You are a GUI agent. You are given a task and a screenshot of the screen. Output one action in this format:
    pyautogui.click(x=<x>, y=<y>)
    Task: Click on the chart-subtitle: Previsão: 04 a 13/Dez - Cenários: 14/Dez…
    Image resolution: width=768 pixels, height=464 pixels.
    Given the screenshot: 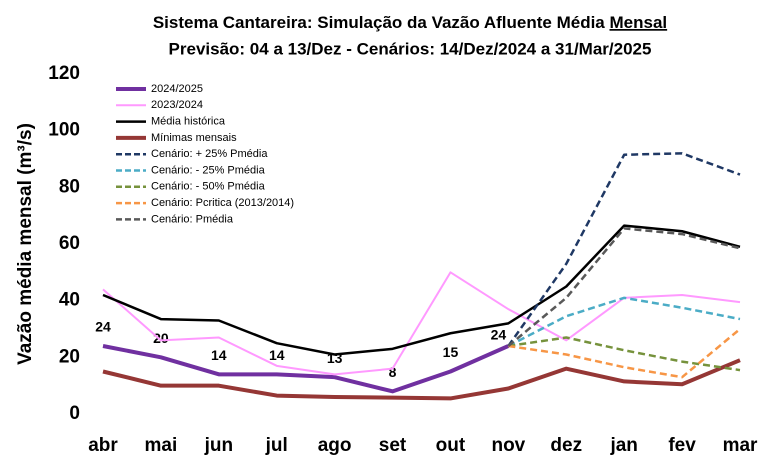 What is the action you would take?
    pyautogui.click(x=410, y=48)
    